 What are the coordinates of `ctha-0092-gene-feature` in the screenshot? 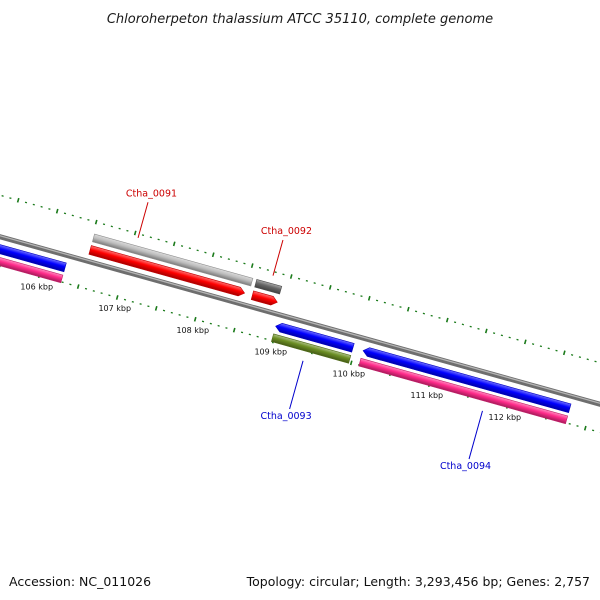 It's located at (268, 287).